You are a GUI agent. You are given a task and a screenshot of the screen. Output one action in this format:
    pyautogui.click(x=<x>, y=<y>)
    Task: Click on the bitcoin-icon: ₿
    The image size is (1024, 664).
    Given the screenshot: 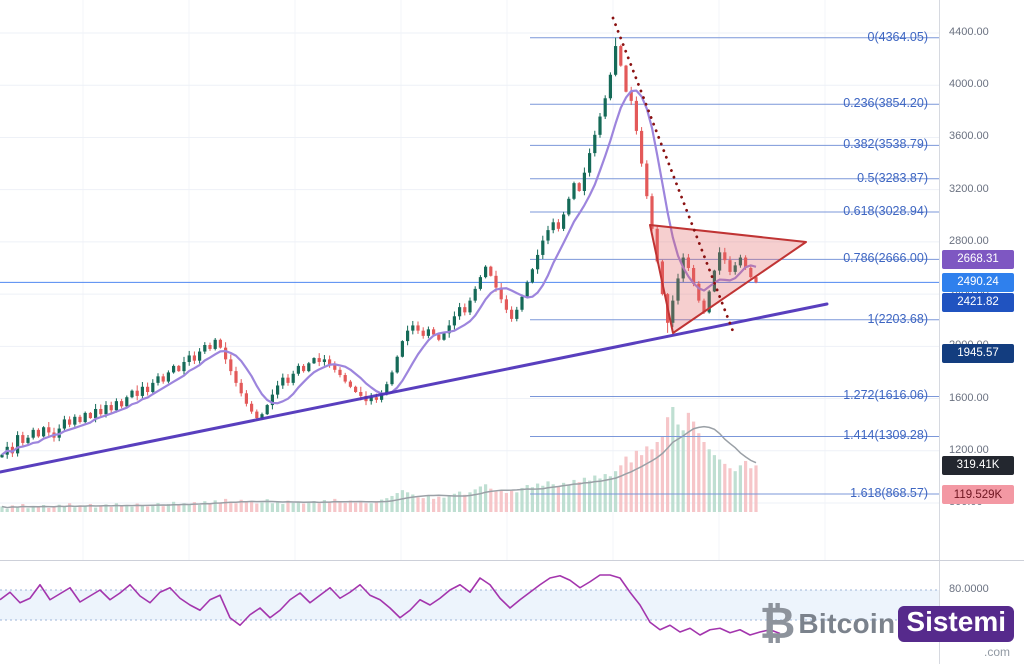 What is the action you would take?
    pyautogui.click(x=777, y=624)
    